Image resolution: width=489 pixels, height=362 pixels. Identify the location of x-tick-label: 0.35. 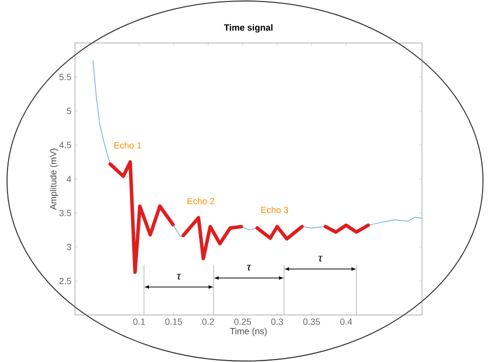
(311, 321).